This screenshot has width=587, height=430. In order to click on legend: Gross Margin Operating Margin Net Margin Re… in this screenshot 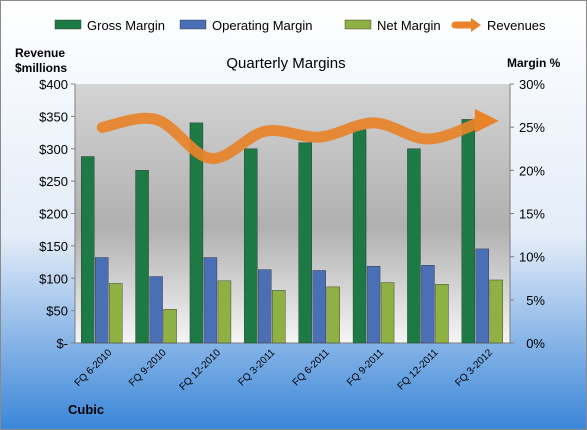, I will do `click(300, 25)`.